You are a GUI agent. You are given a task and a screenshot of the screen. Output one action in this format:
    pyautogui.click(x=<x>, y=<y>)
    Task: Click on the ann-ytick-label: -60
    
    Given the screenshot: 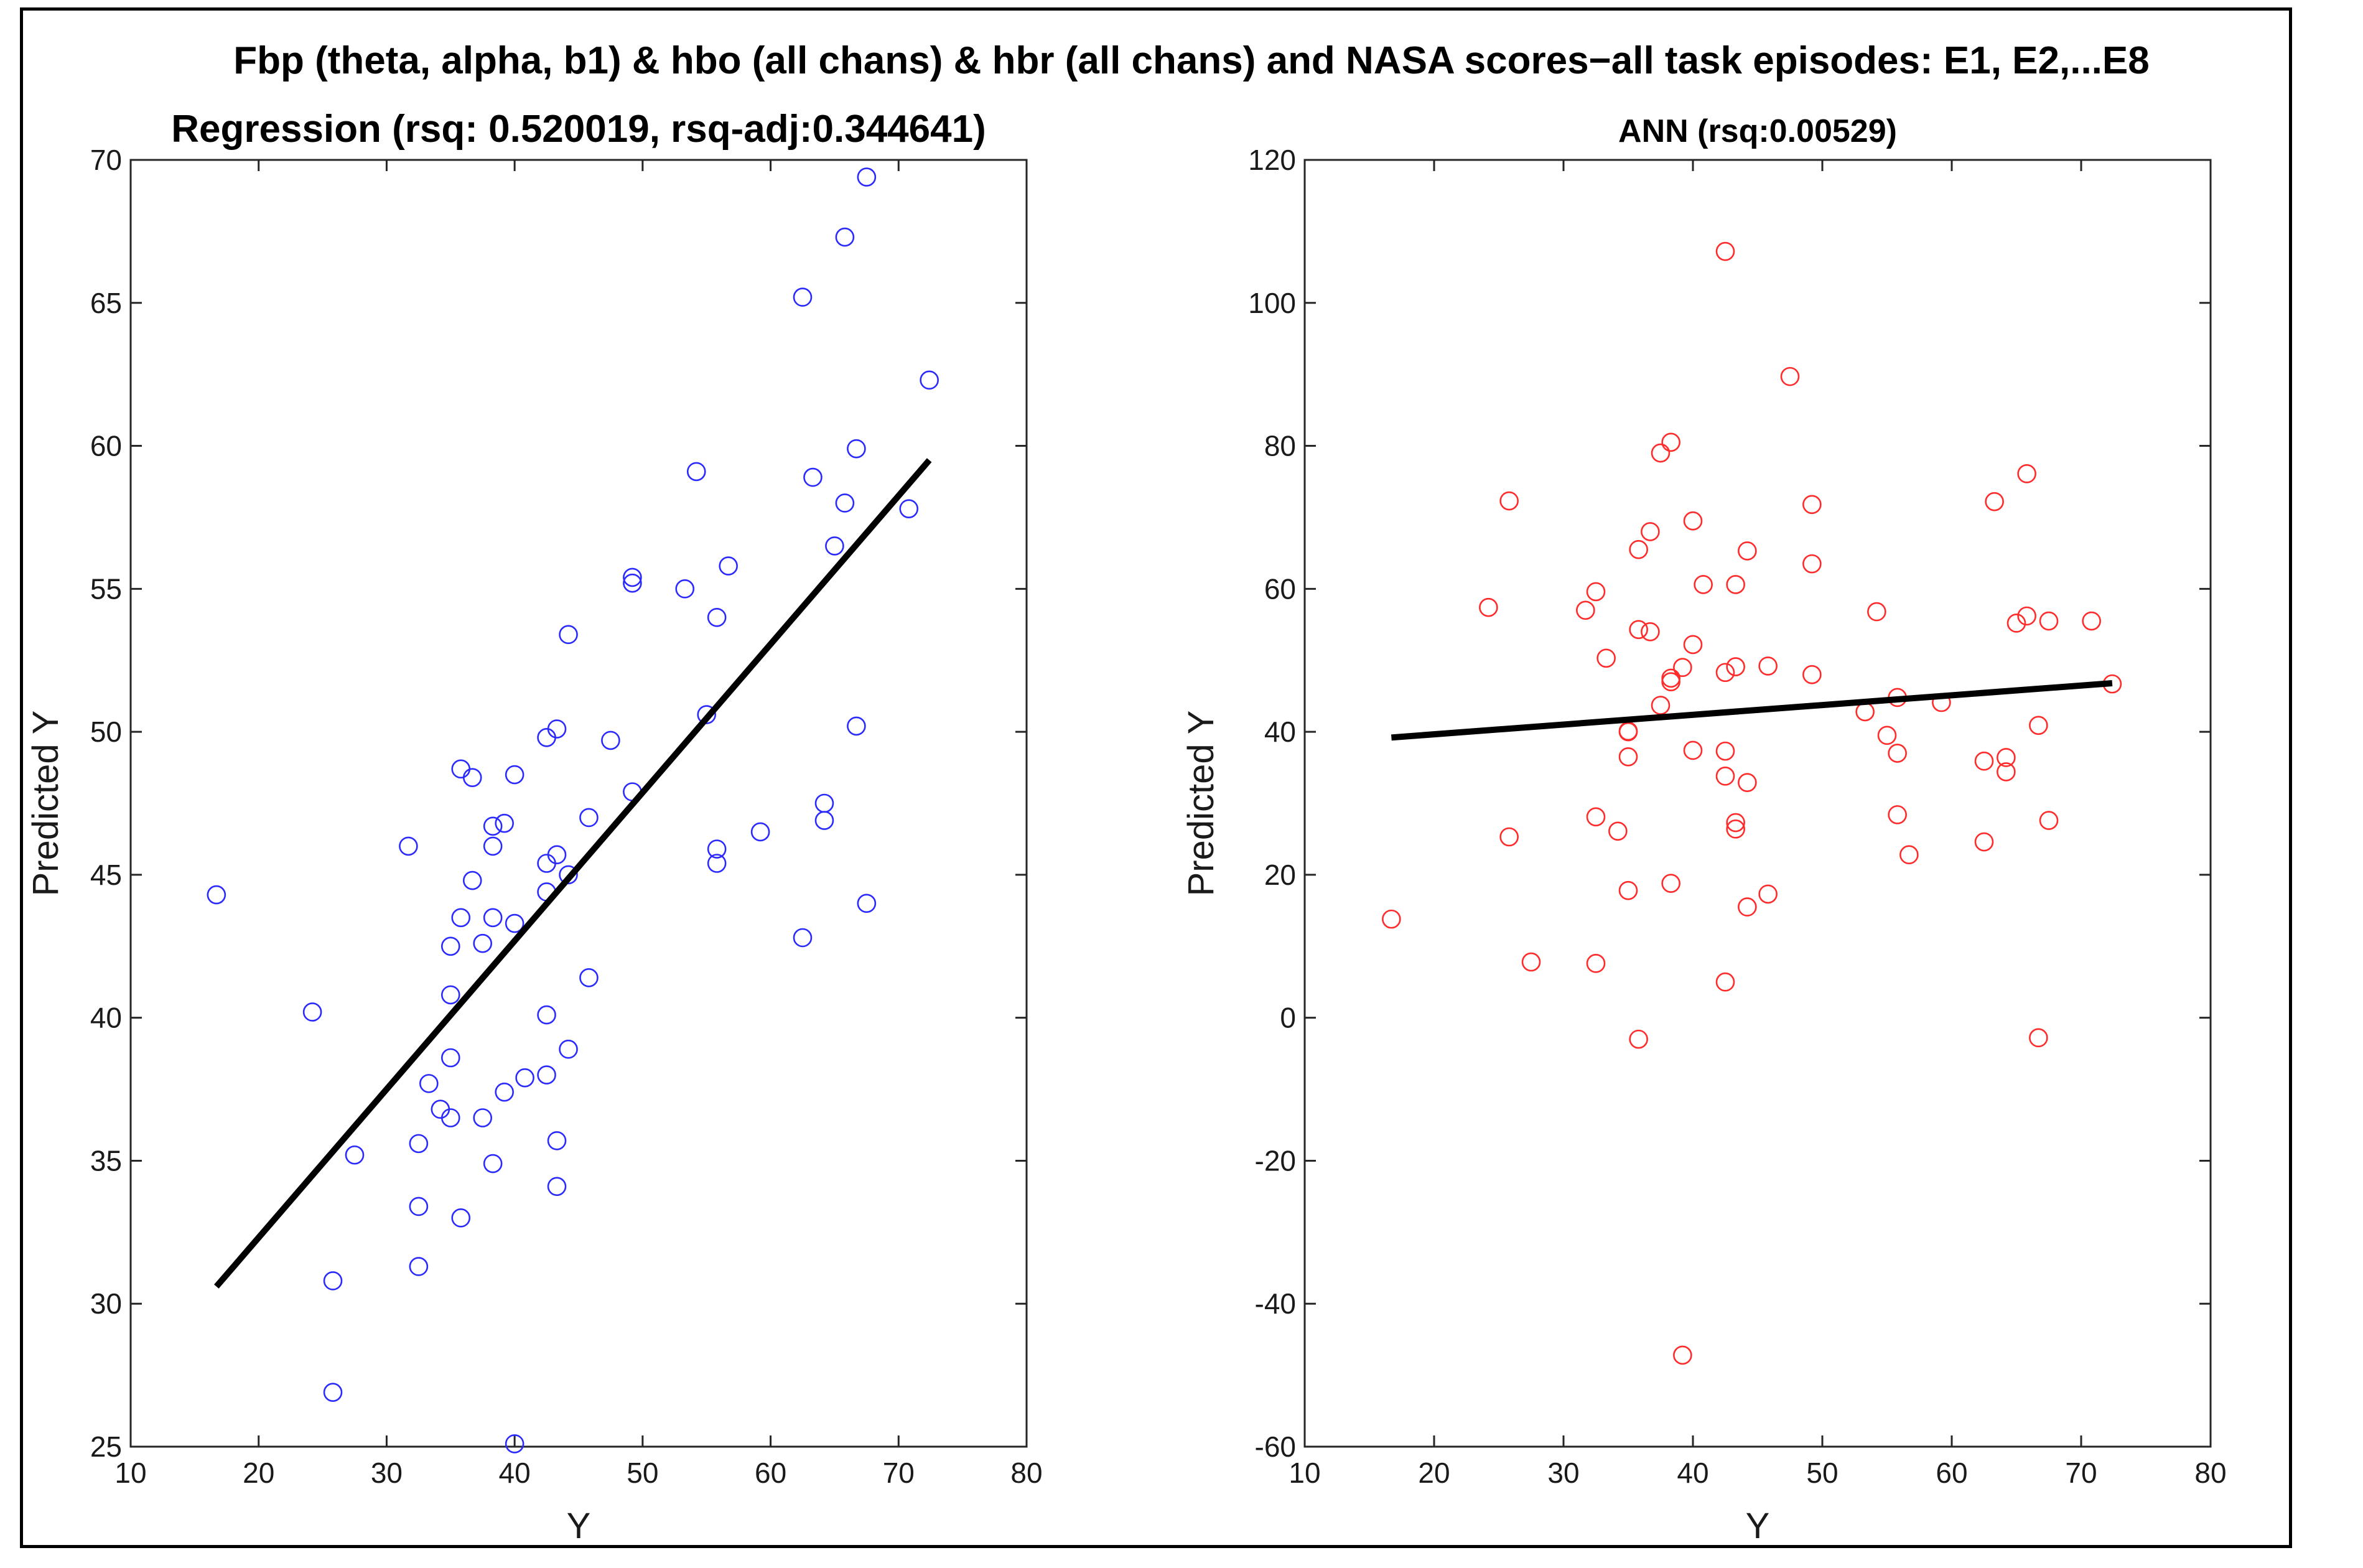 What is the action you would take?
    pyautogui.click(x=1275, y=1447)
    